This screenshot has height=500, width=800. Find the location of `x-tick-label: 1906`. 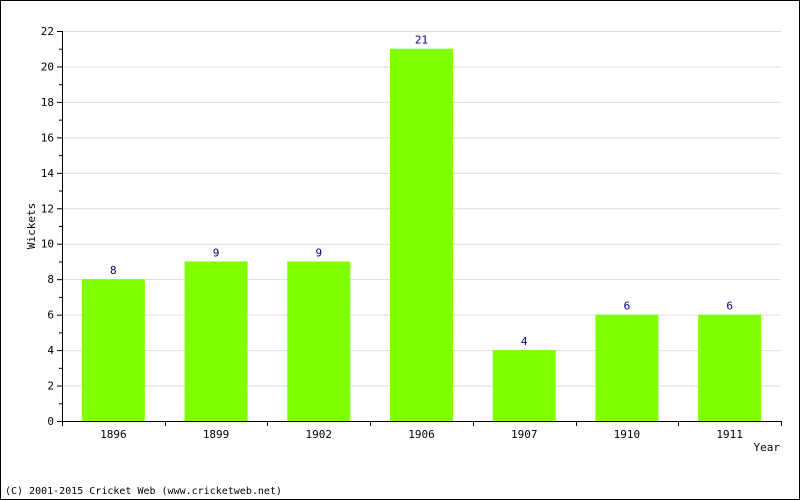

x-tick-label: 1906 is located at coordinates (421, 434).